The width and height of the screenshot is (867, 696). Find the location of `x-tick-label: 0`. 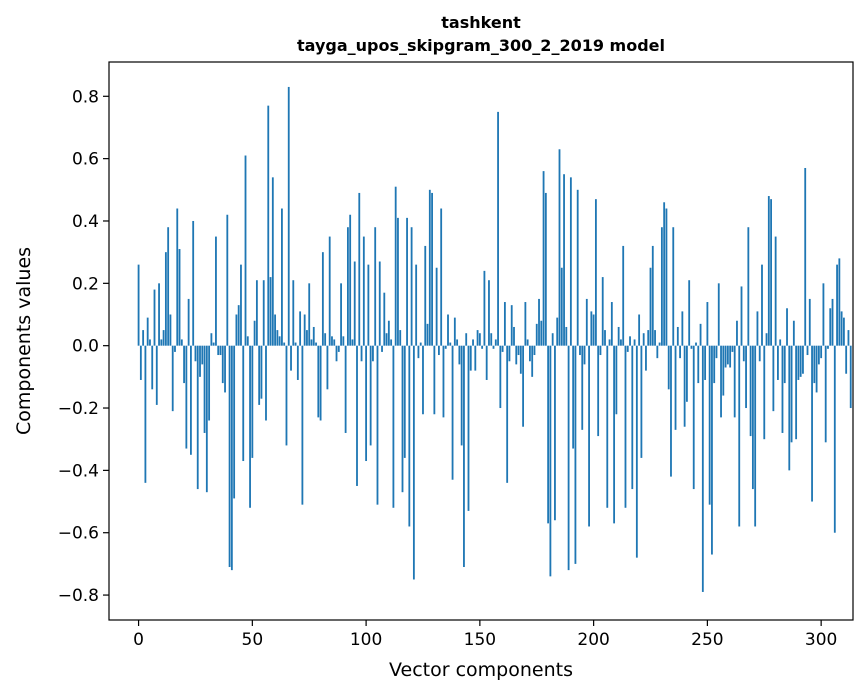

x-tick-label: 0 is located at coordinates (138, 640).